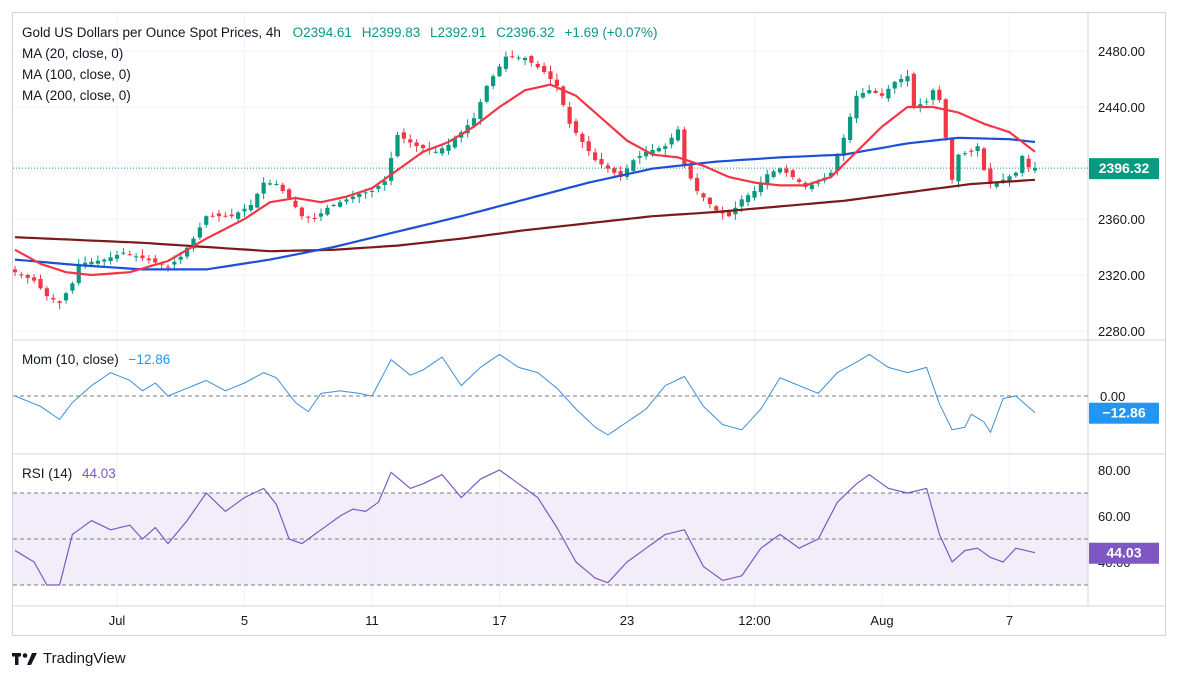 The width and height of the screenshot is (1179, 681). I want to click on time-tick-label: 11, so click(372, 620).